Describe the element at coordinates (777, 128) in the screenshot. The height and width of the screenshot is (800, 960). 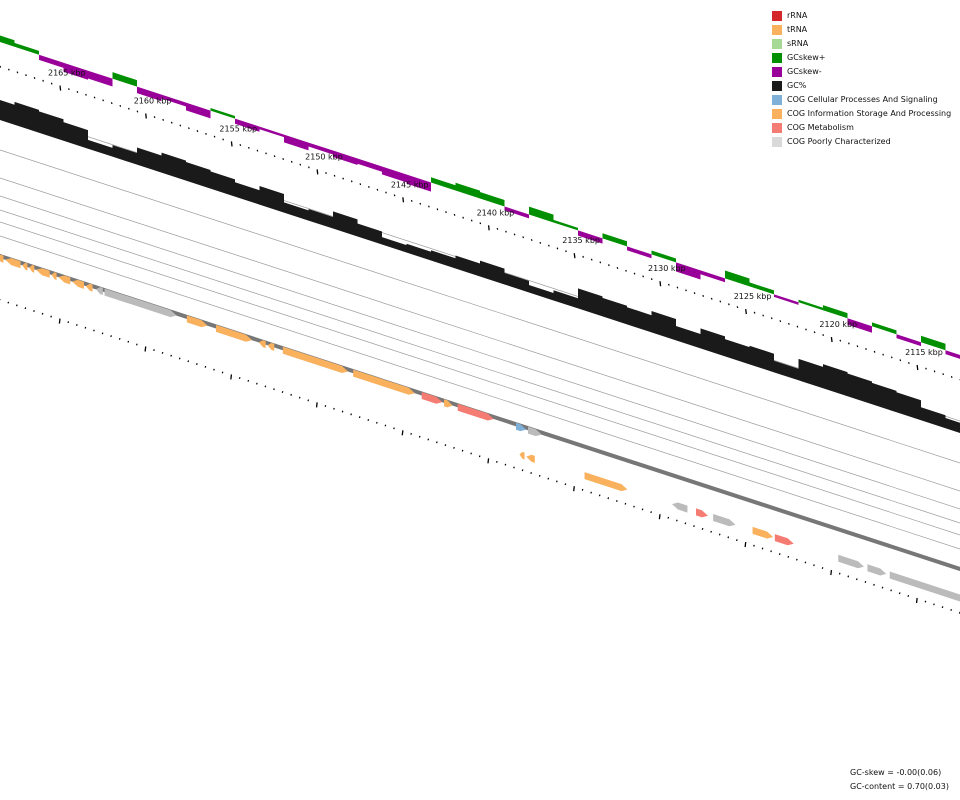
I see `cog-metabolism-swatch-icon` at that location.